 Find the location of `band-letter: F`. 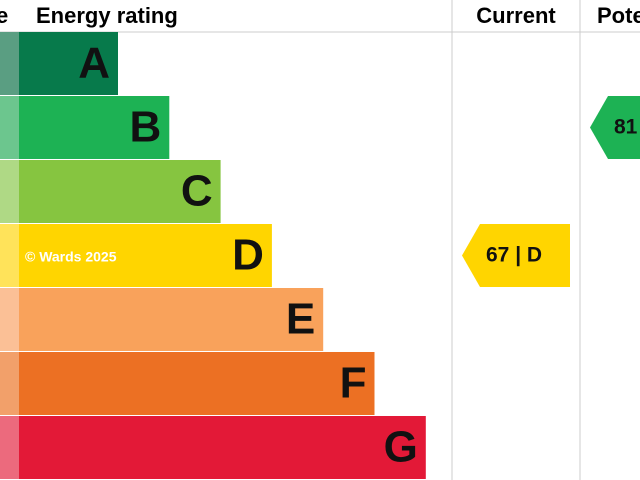

band-letter: F is located at coordinates (353, 383).